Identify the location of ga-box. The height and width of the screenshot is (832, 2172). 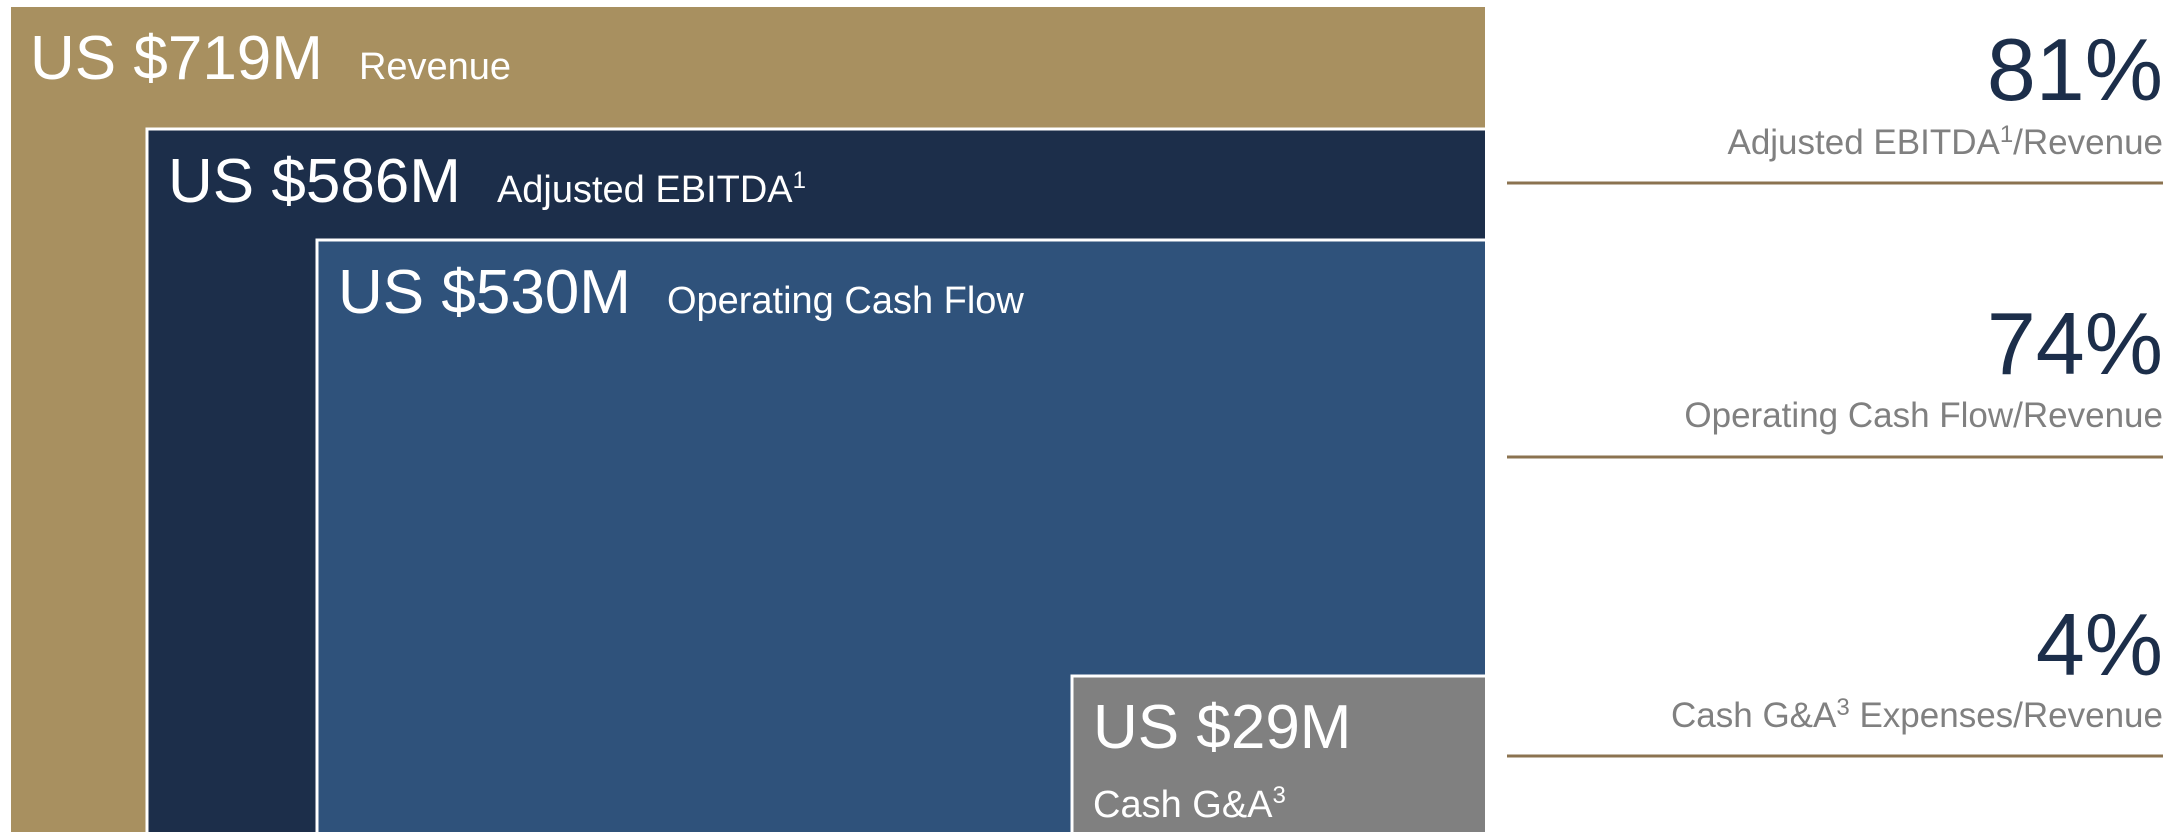
(1279, 753).